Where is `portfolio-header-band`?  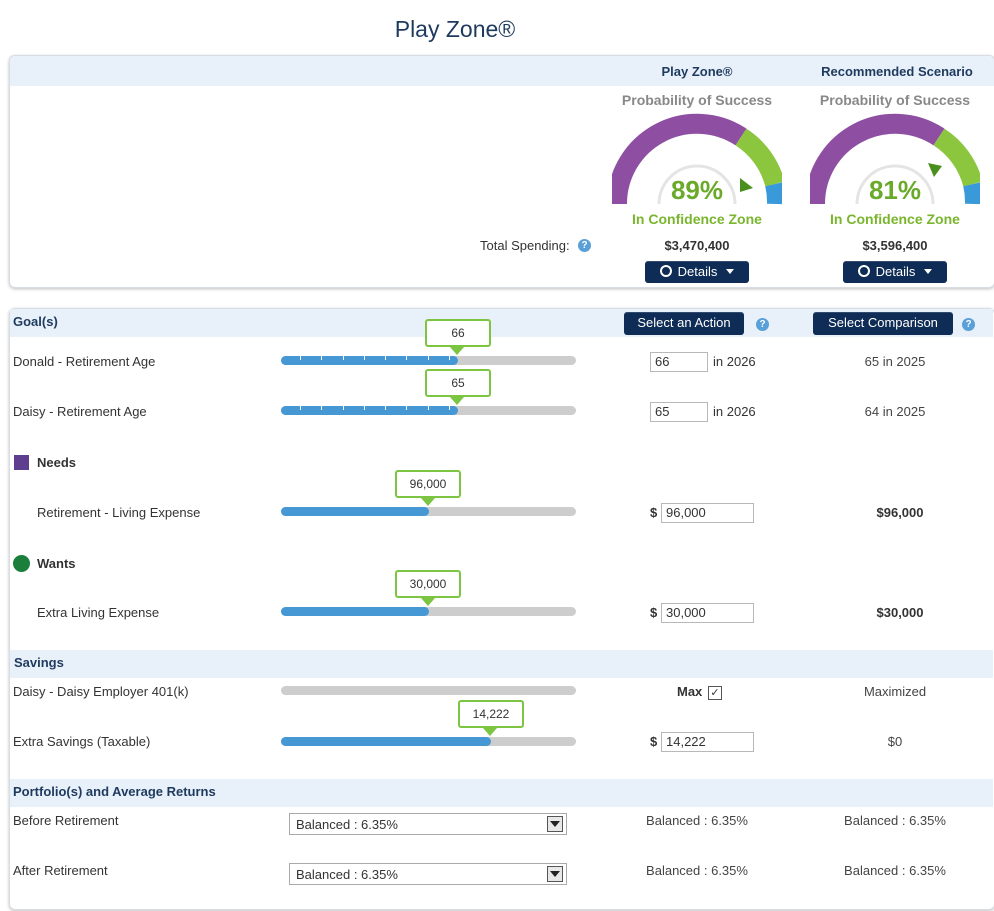 portfolio-header-band is located at coordinates (501, 793).